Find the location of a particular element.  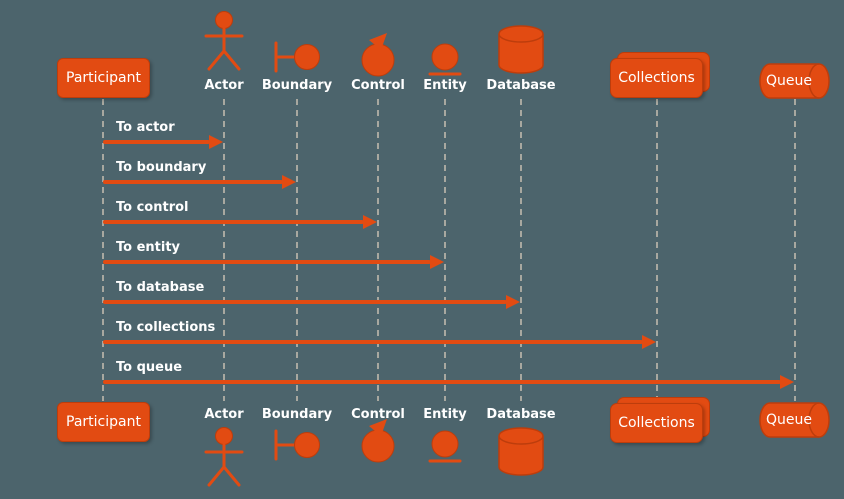

entity-icon-bottom is located at coordinates (445, 446).